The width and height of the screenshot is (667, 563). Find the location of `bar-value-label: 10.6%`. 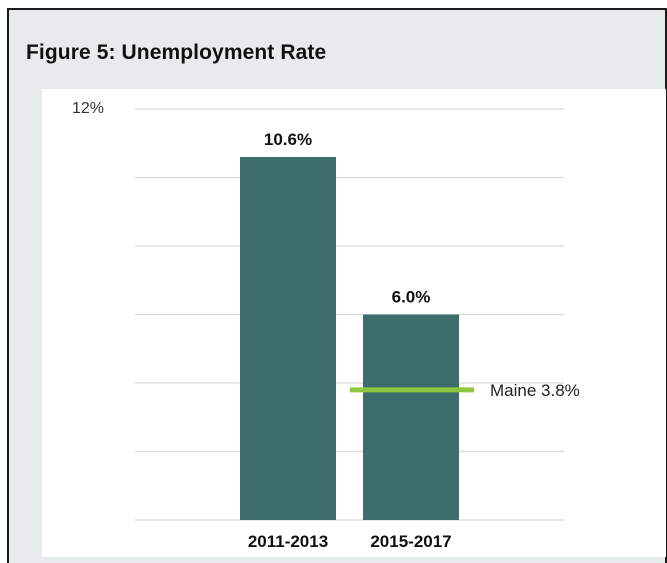

bar-value-label: 10.6% is located at coordinates (288, 139).